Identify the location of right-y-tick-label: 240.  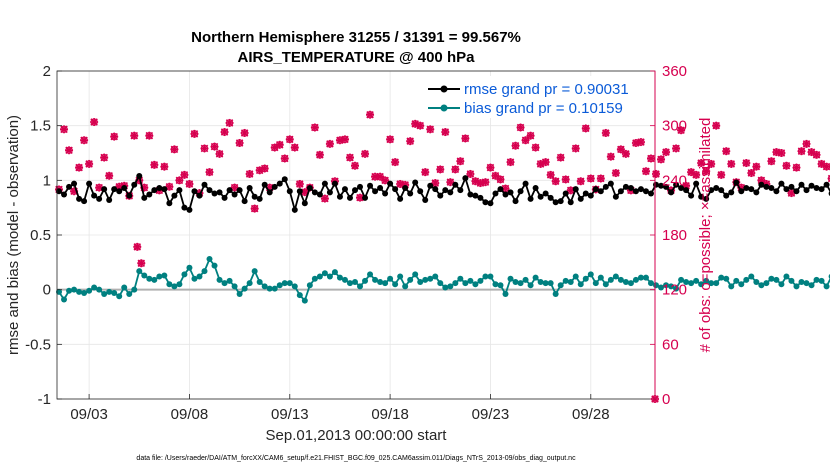
(674, 180).